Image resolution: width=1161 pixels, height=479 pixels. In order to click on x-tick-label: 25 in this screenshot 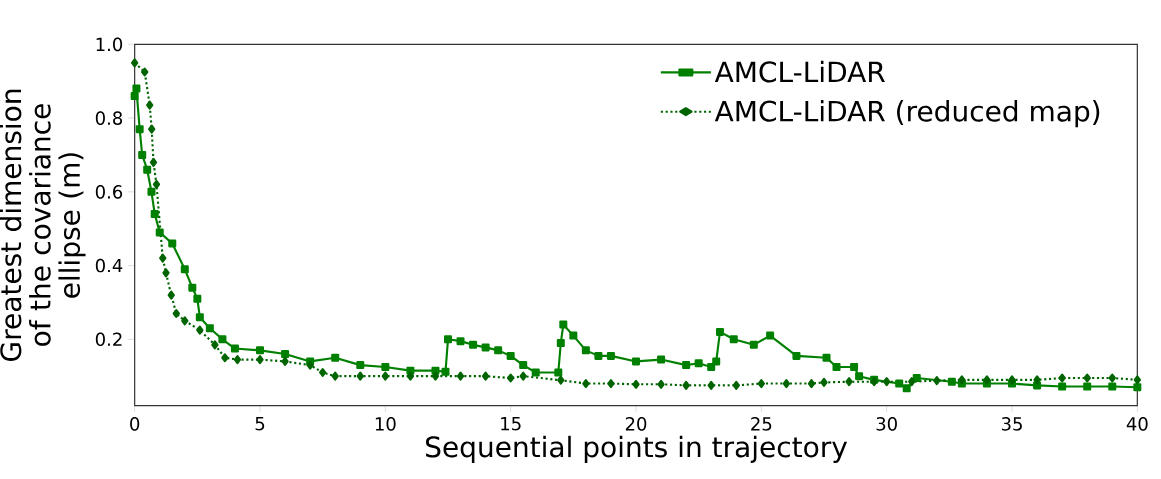, I will do `click(761, 424)`.